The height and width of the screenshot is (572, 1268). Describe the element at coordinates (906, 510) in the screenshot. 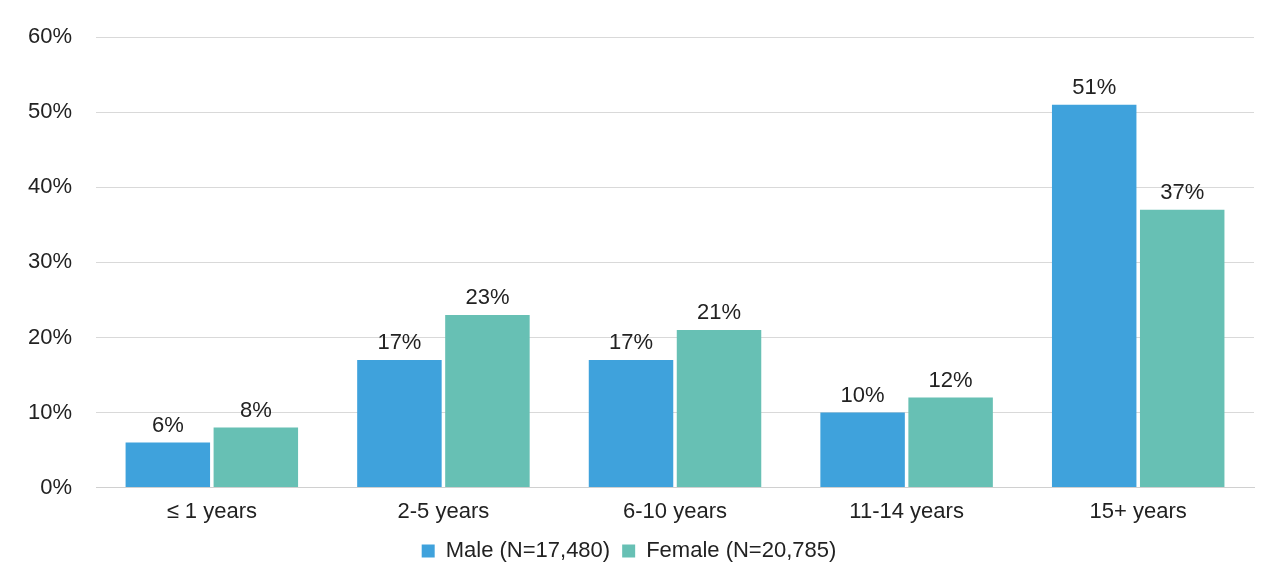

I see `x-tick-label: 11-14 years` at that location.